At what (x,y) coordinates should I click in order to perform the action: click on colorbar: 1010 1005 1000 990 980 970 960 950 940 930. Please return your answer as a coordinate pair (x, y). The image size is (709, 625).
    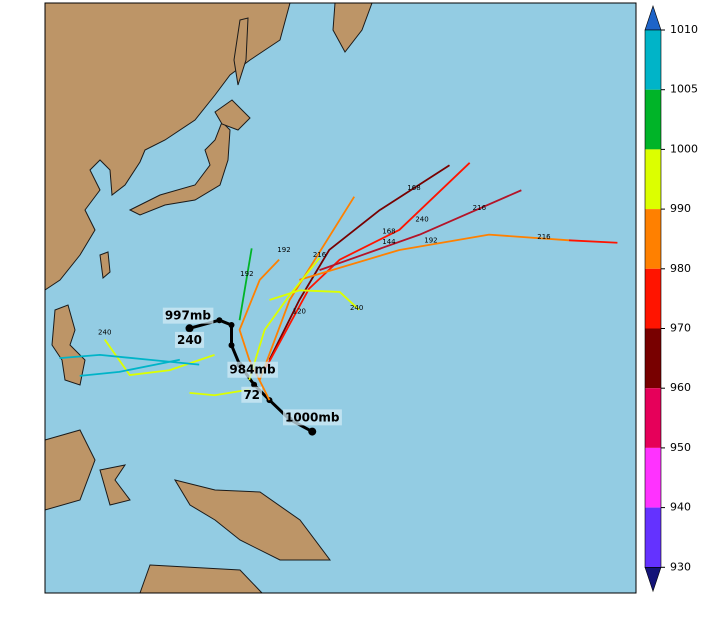
    Looking at the image, I should click on (671, 299).